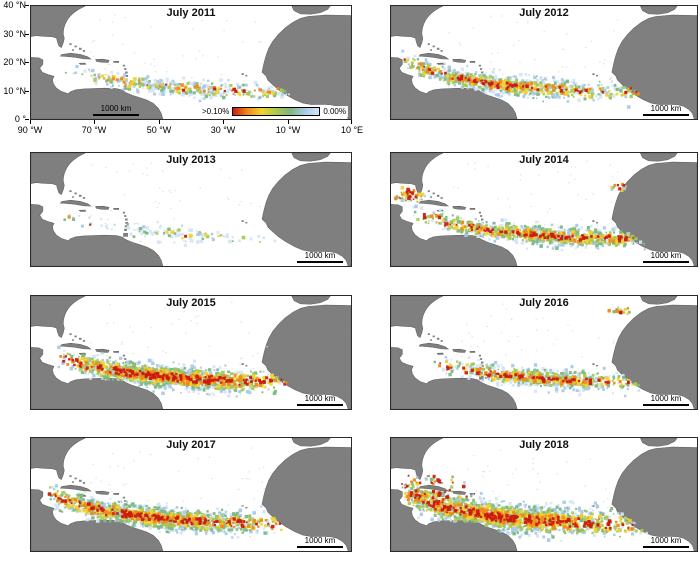 This screenshot has width=700, height=567. I want to click on lat-label-40n: 40 °N, so click(14, 5).